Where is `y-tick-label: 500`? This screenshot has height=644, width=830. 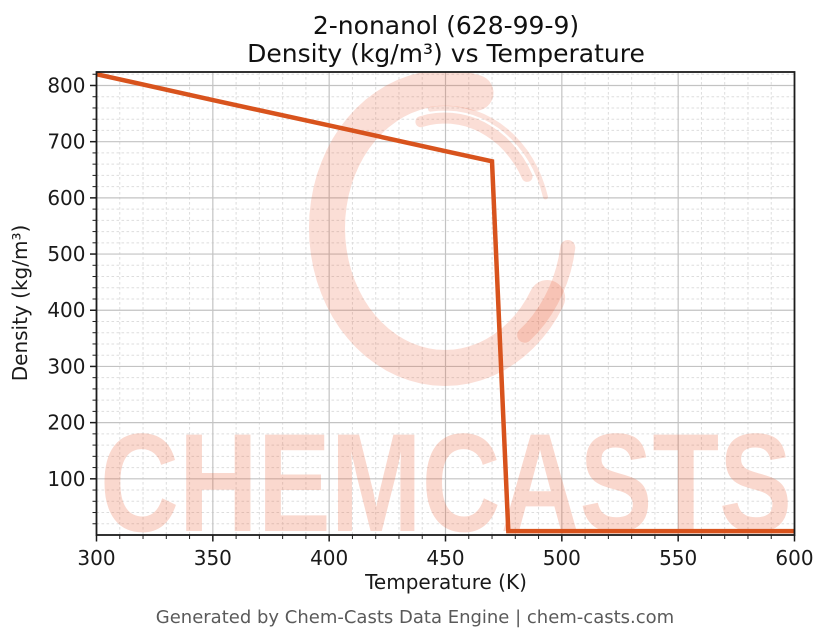
y-tick-label: 500 is located at coordinates (66, 254).